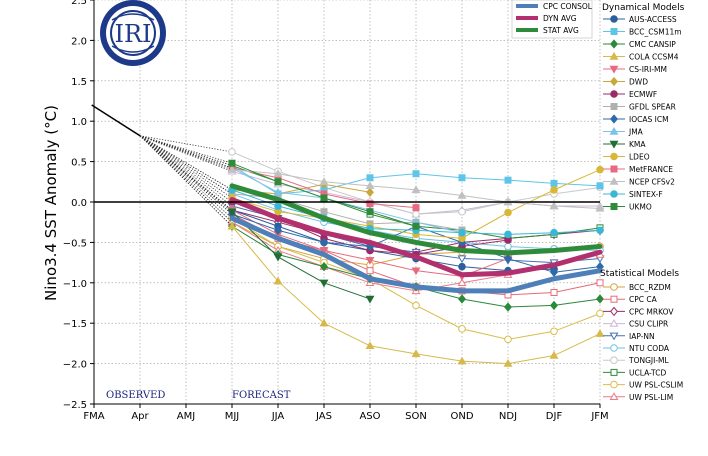  Describe the element at coordinates (648, 324) in the screenshot. I see `legend-label-csu-clipr: CSU CLIPR` at that location.